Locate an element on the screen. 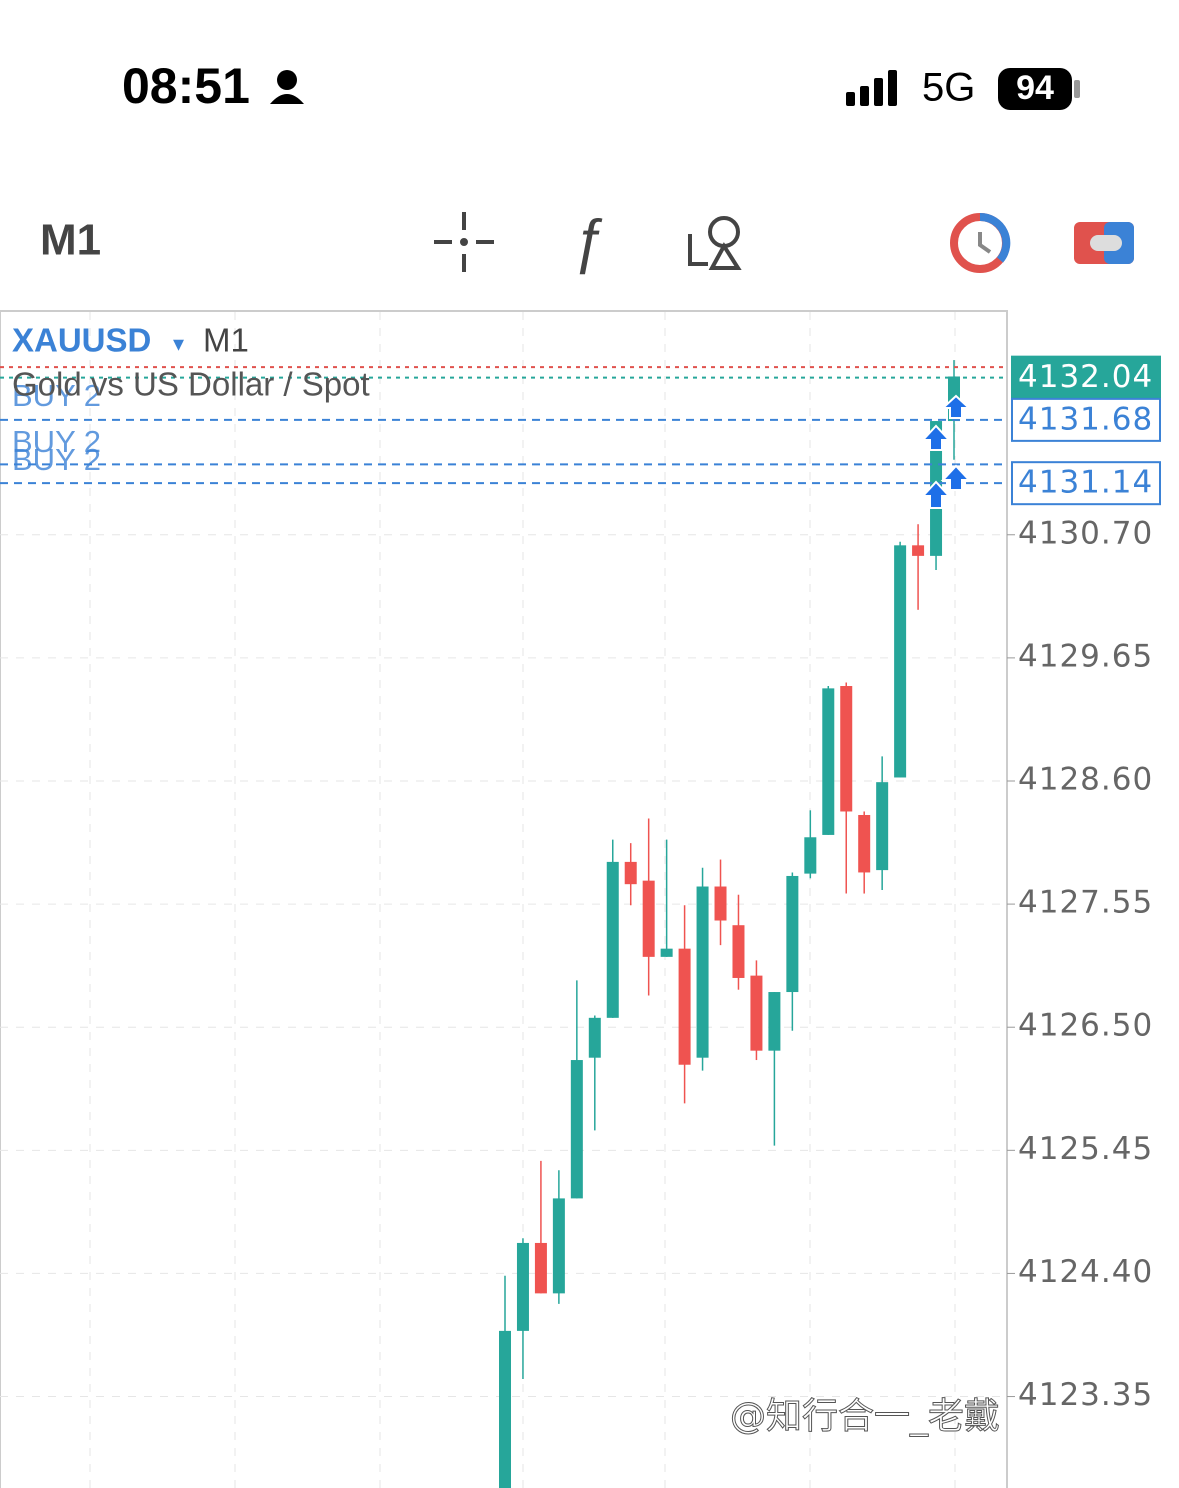 This screenshot has width=1179, height=1488. timeframe-button: M1 is located at coordinates (70, 240).